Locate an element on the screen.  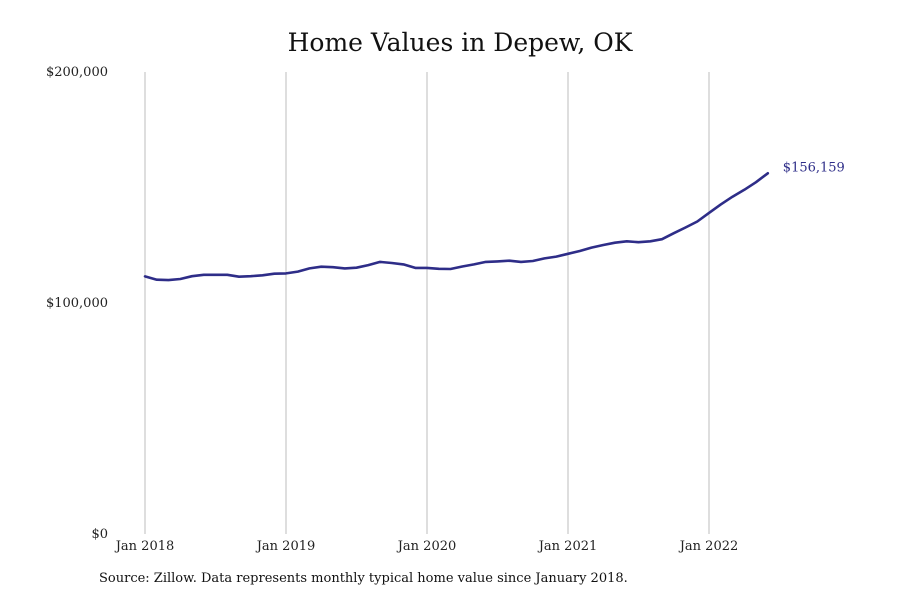
series-line is located at coordinates (456, 227).